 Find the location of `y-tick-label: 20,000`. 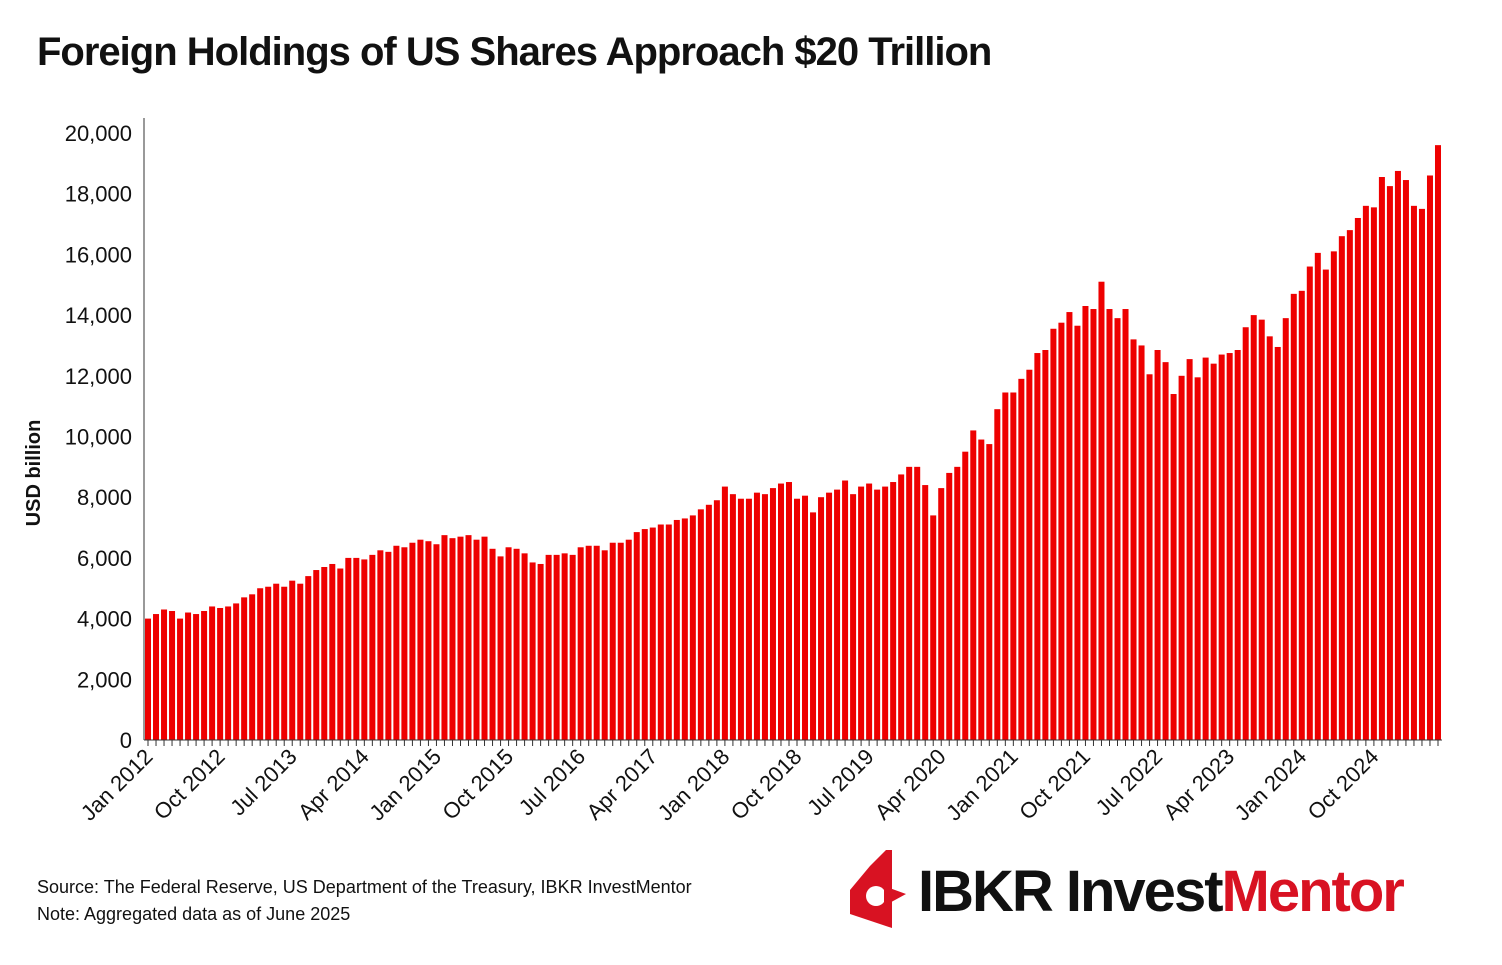

y-tick-label: 20,000 is located at coordinates (98, 133).